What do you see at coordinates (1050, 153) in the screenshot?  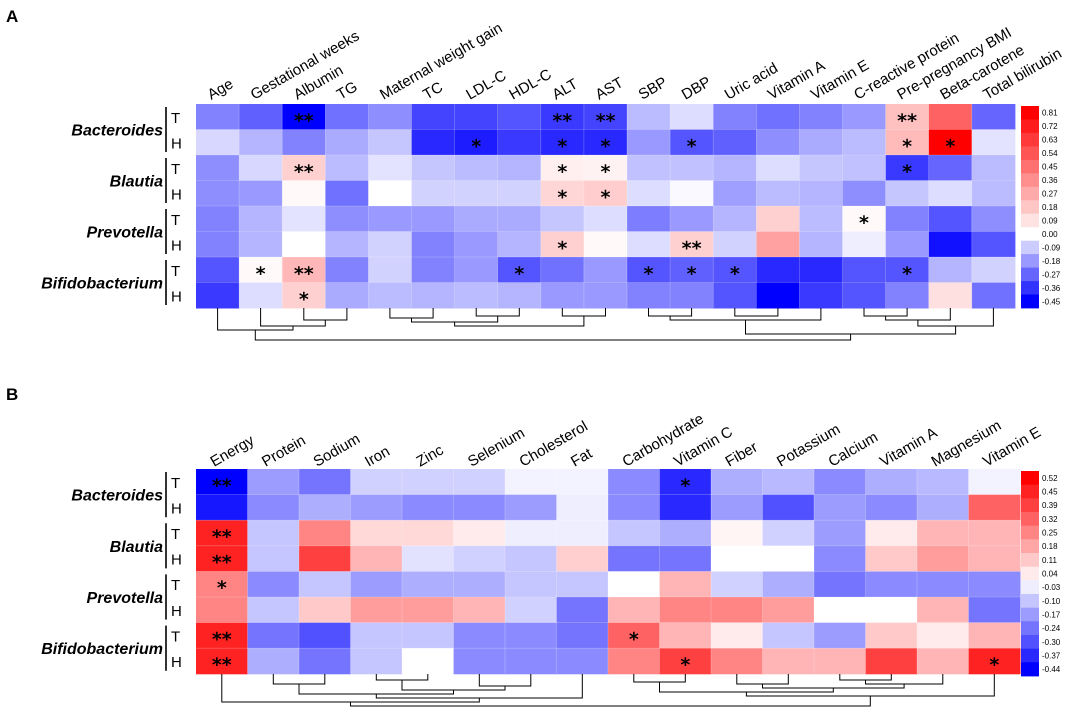 I see `legend-tick-label: 0.54` at bounding box center [1050, 153].